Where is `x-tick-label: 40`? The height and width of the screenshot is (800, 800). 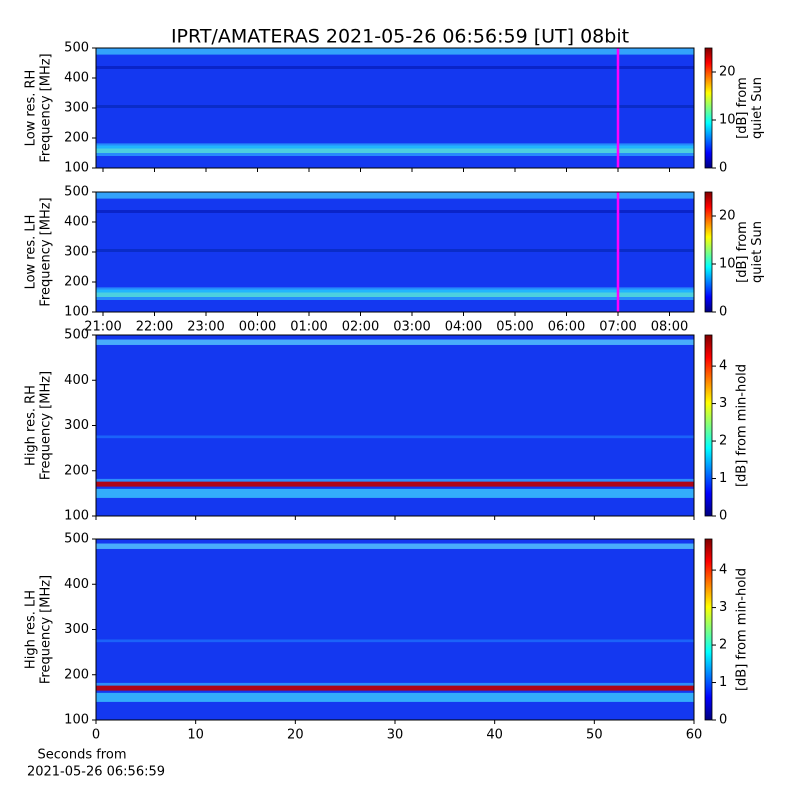
x-tick-label: 40 is located at coordinates (494, 735).